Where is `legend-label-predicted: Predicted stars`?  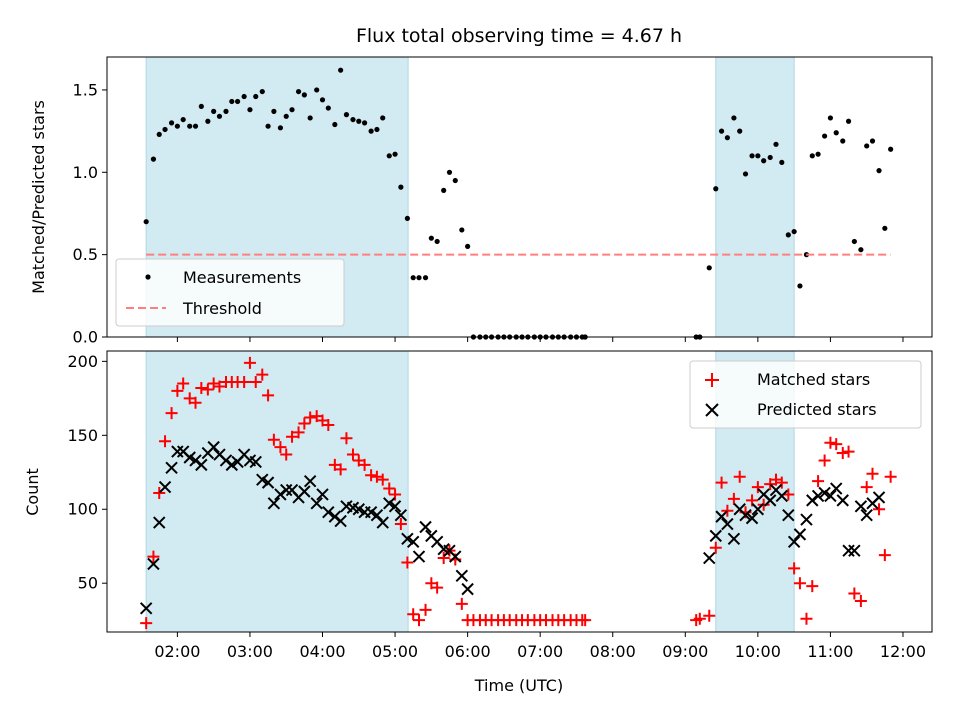 legend-label-predicted: Predicted stars is located at coordinates (817, 409).